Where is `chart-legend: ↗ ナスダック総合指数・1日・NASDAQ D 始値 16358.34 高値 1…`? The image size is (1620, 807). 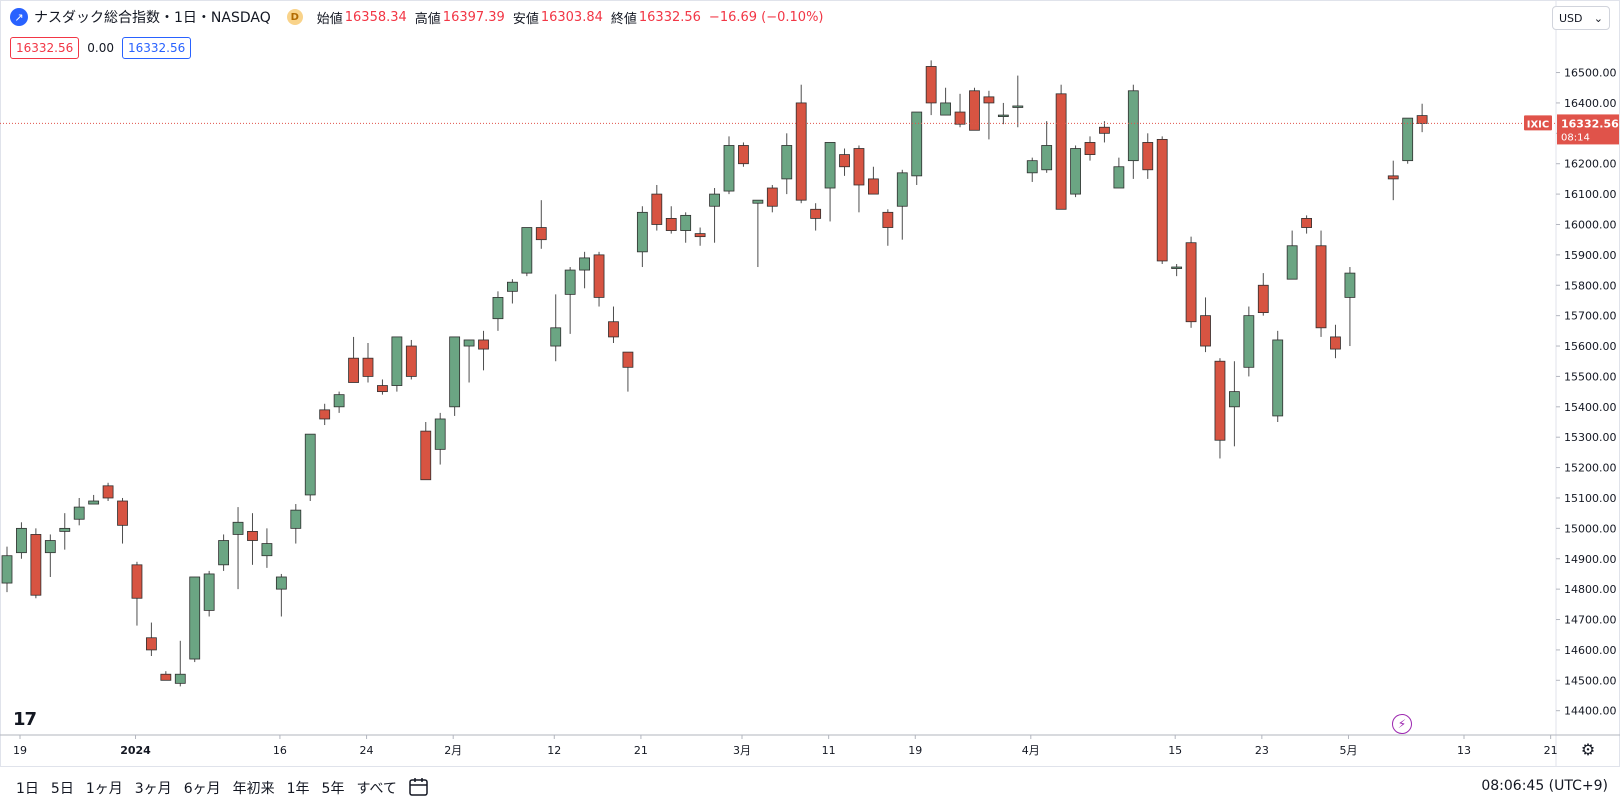
chart-legend: ↗ ナスダック総合指数・1日・NASDAQ D 始値 16358.34 高値 1… is located at coordinates (417, 17).